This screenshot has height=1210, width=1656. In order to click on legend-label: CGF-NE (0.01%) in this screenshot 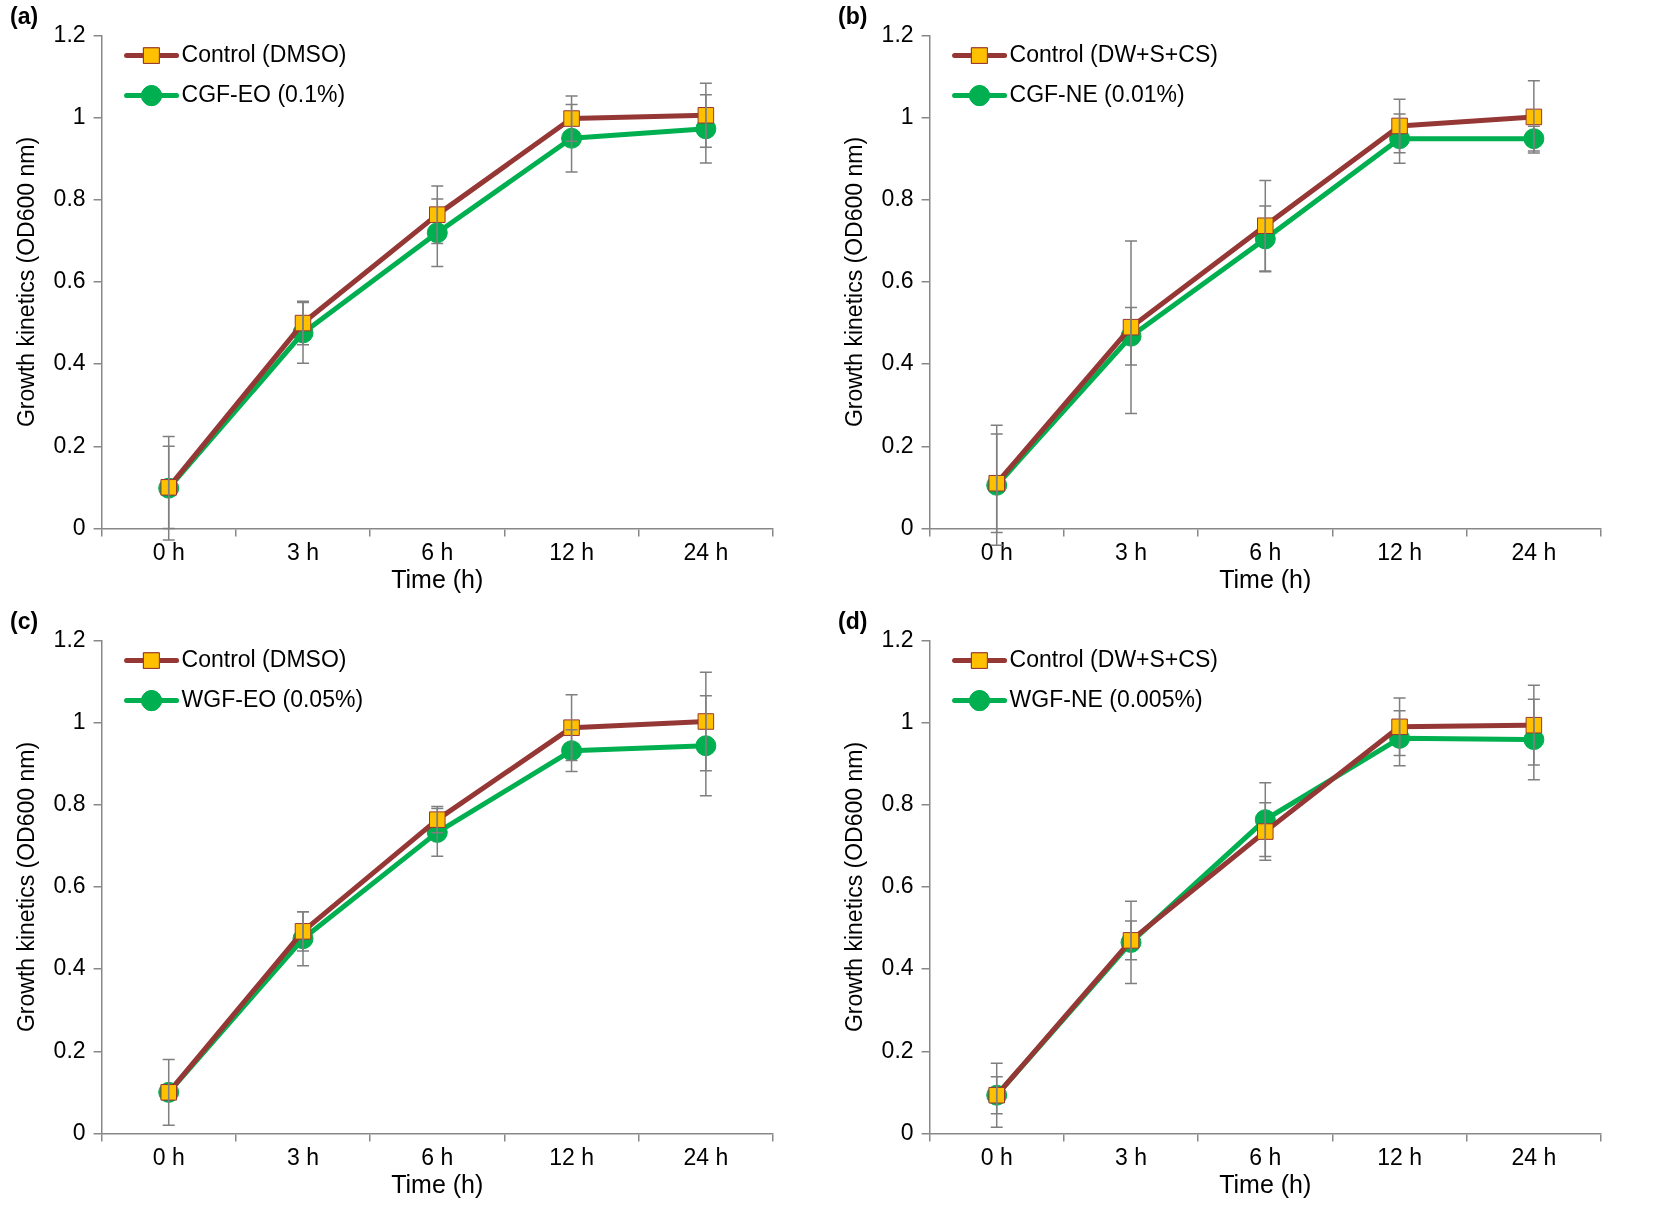, I will do `click(1097, 93)`.